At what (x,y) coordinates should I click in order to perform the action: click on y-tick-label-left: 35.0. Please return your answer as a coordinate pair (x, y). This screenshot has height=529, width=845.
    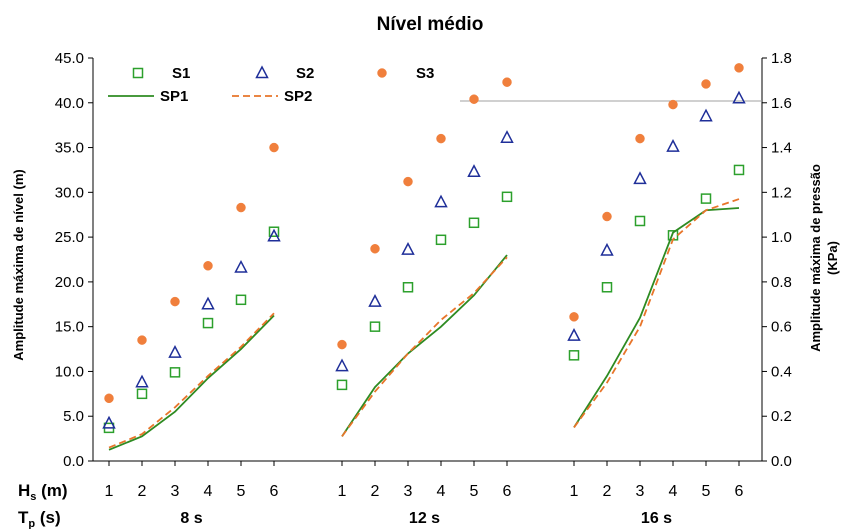
    Looking at the image, I should click on (69, 148).